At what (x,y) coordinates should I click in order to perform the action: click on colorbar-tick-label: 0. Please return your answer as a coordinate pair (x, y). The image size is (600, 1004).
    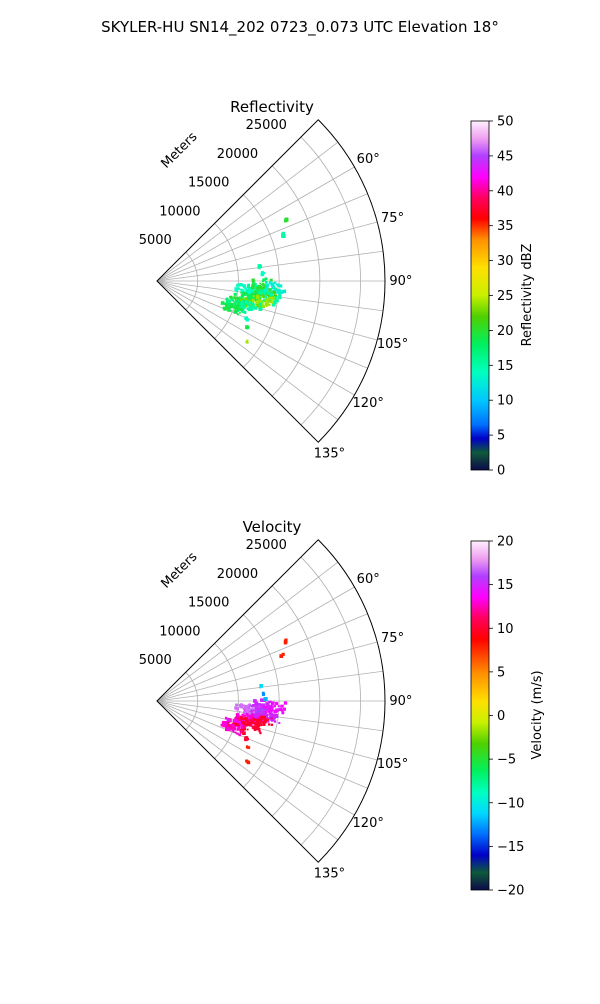
    Looking at the image, I should click on (501, 471).